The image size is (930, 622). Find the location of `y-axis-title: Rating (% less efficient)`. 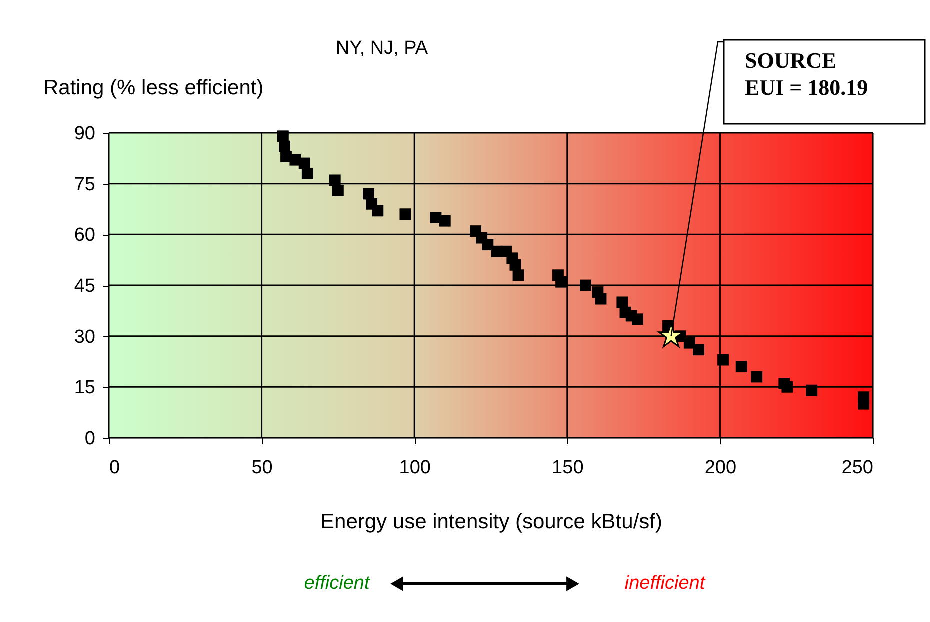

y-axis-title: Rating (% less efficient) is located at coordinates (154, 88).